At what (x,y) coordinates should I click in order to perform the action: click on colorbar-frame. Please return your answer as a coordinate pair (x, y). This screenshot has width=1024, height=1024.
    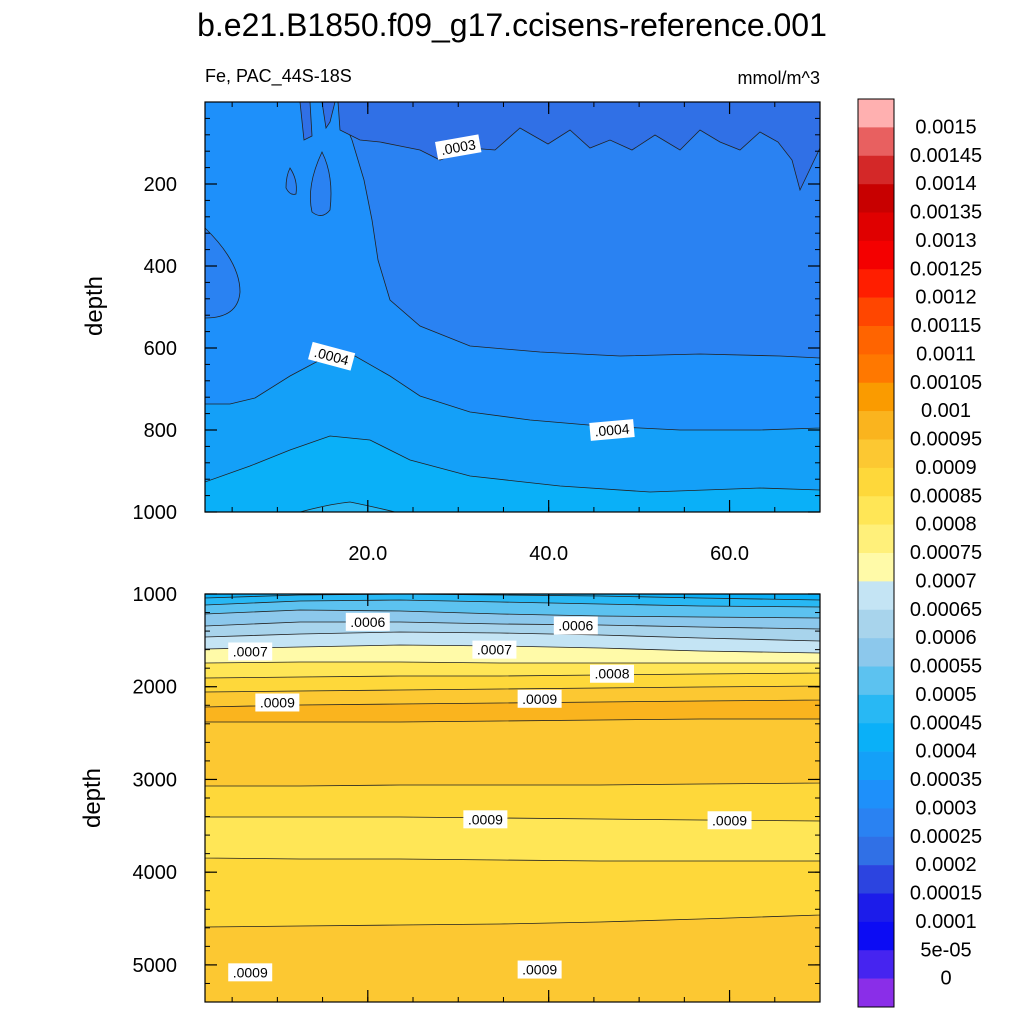
    Looking at the image, I should click on (876, 553).